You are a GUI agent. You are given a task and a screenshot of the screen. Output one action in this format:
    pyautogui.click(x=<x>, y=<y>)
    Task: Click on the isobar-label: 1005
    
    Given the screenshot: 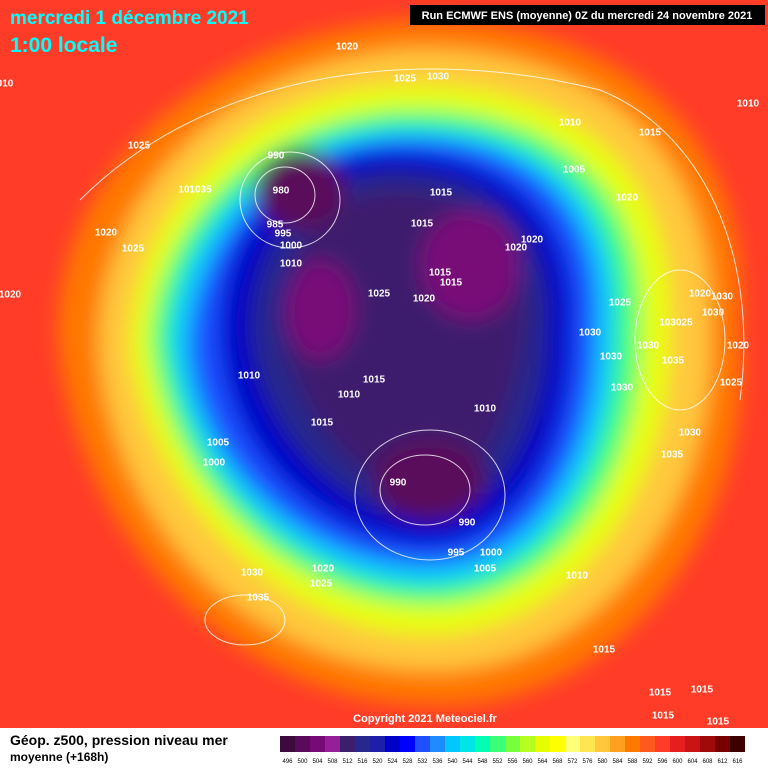 What is the action you would take?
    pyautogui.click(x=574, y=170)
    